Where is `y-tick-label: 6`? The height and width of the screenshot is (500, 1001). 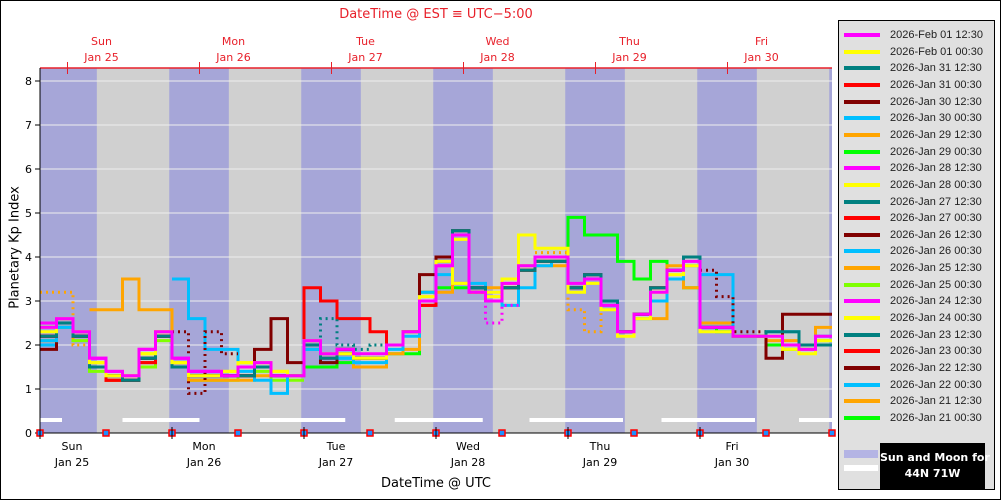
y-tick-label: 6 is located at coordinates (28, 169).